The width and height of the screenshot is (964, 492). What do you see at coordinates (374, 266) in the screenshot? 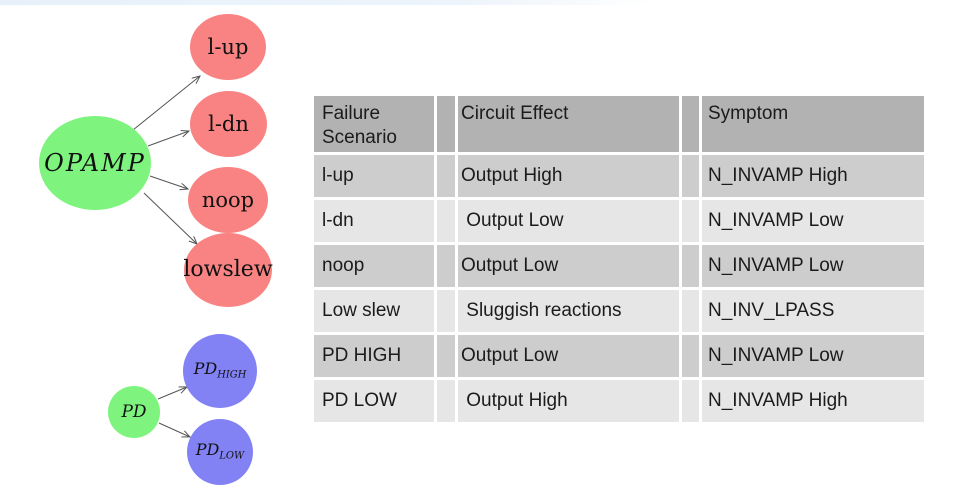
I see `table-cell-scenario: noop` at bounding box center [374, 266].